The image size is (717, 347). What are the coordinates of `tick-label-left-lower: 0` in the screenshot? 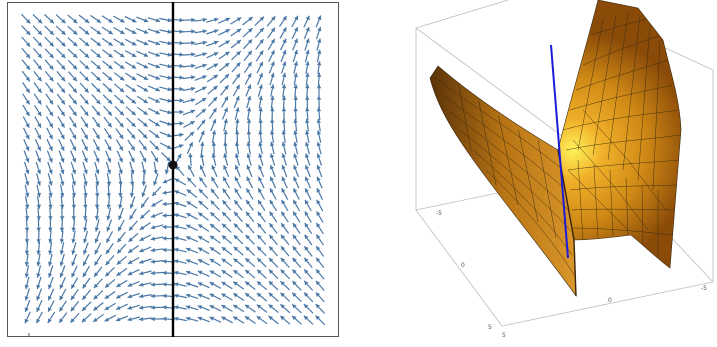 It's located at (463, 265).